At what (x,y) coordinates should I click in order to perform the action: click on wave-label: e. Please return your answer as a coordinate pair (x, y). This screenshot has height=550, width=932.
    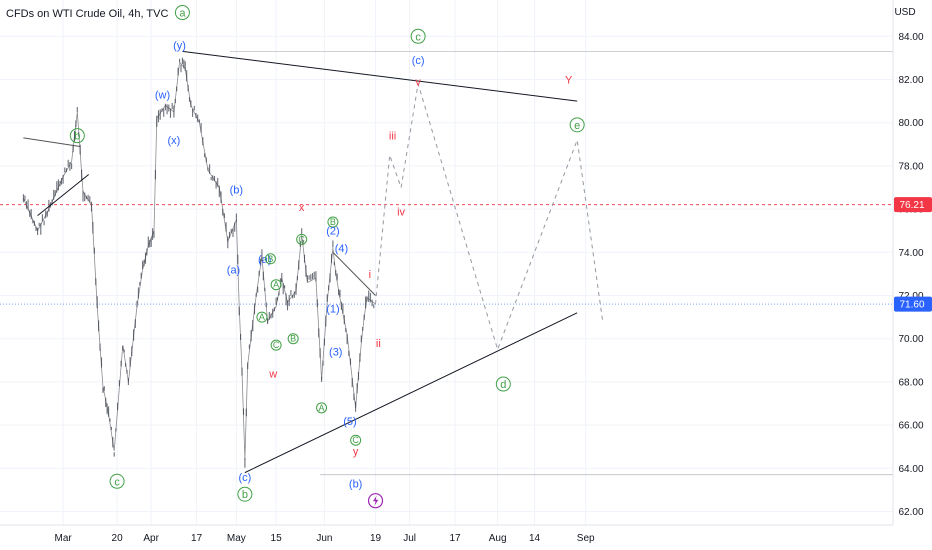
    Looking at the image, I should click on (577, 126).